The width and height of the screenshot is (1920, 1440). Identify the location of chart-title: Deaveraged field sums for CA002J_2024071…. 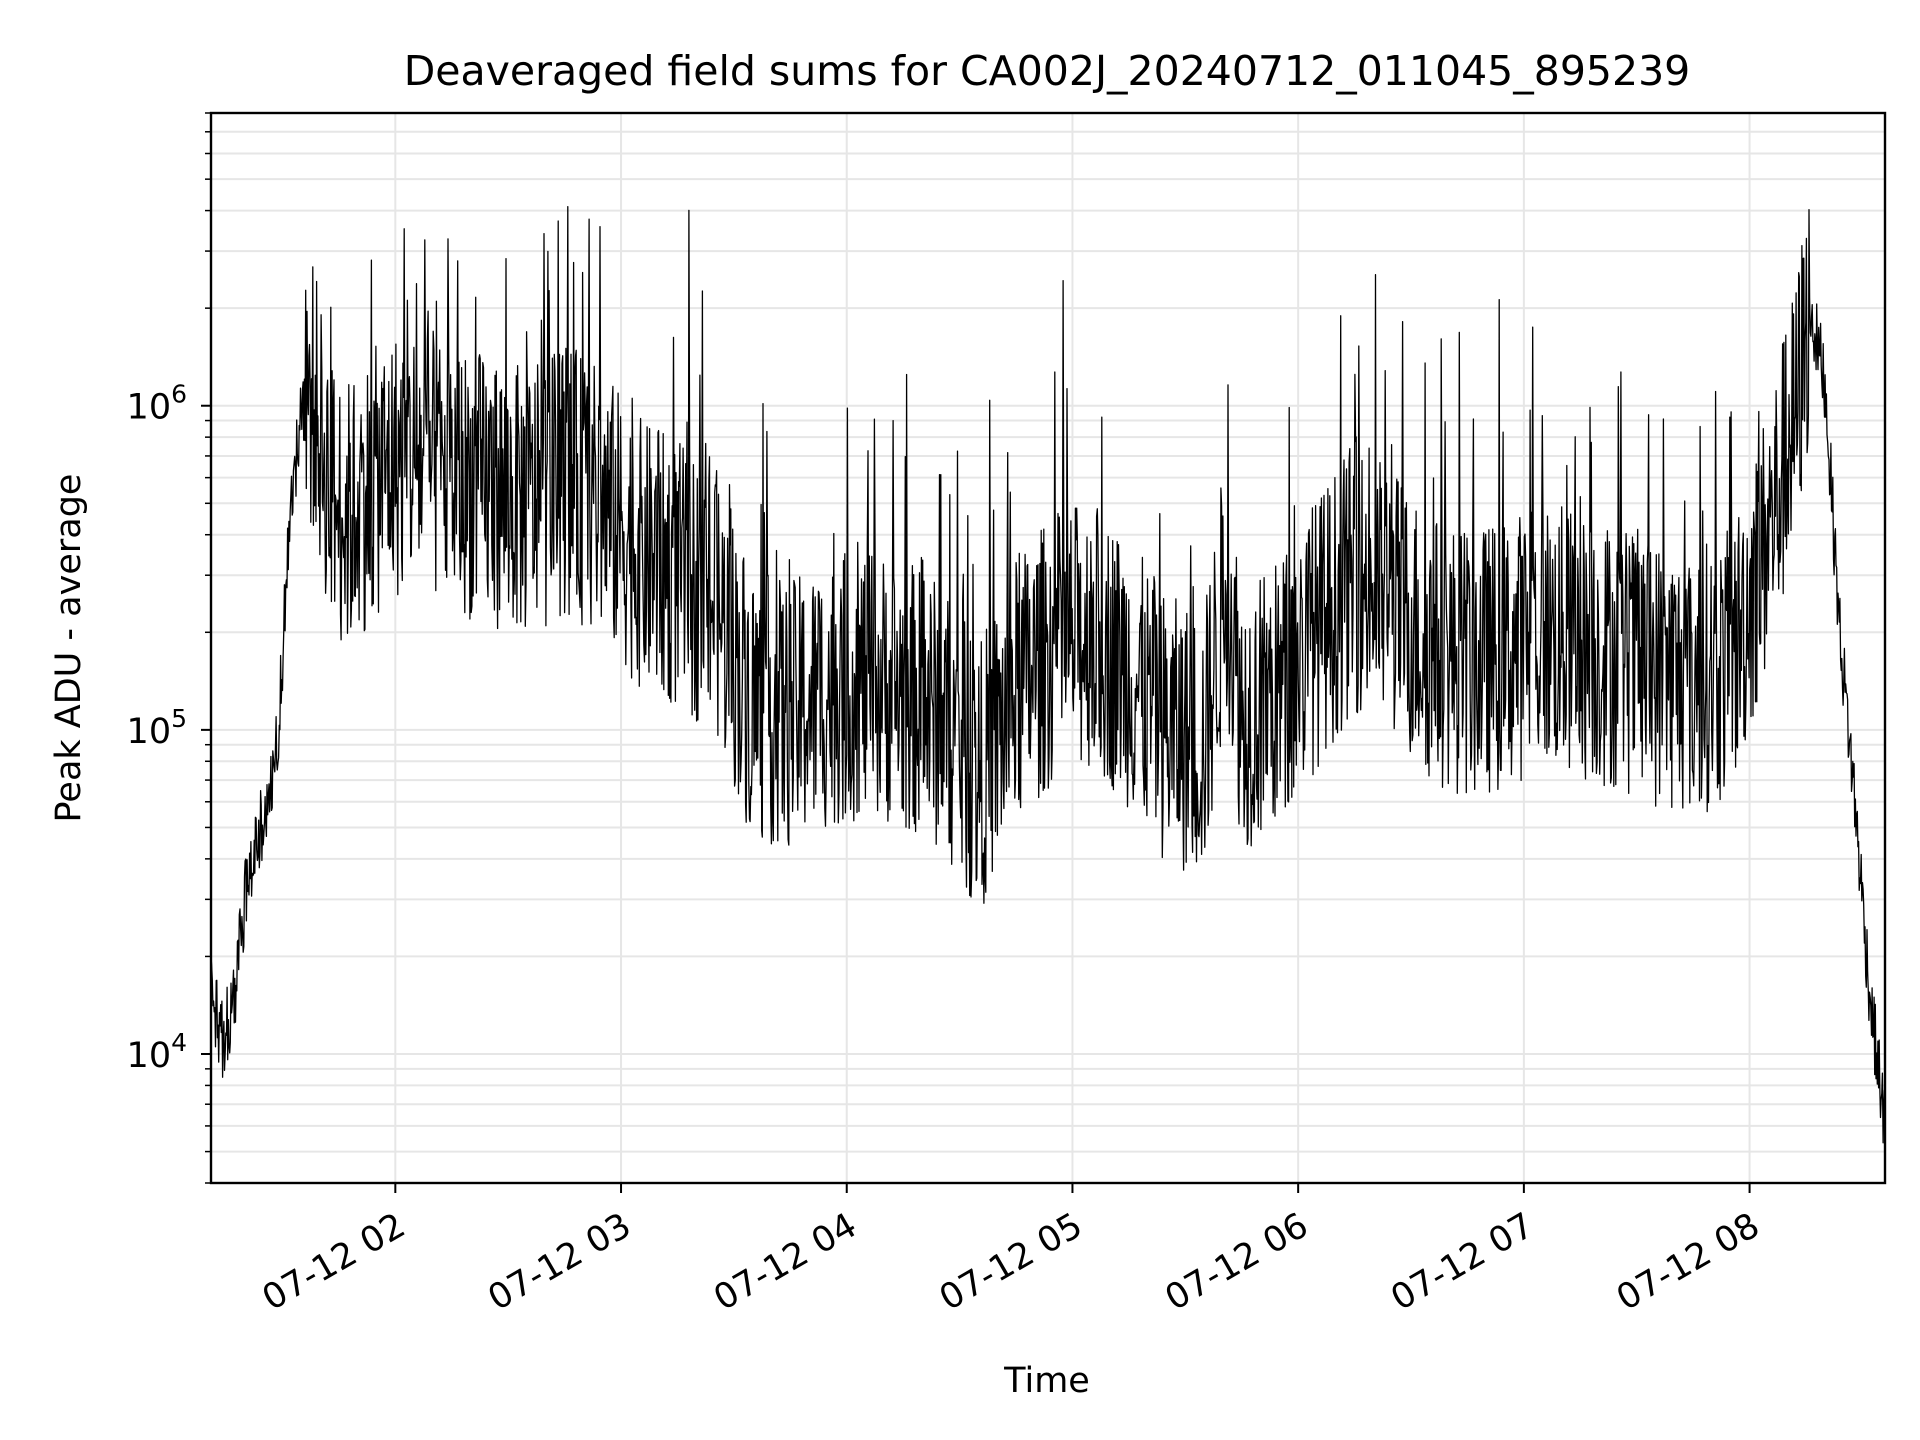
(1047, 71).